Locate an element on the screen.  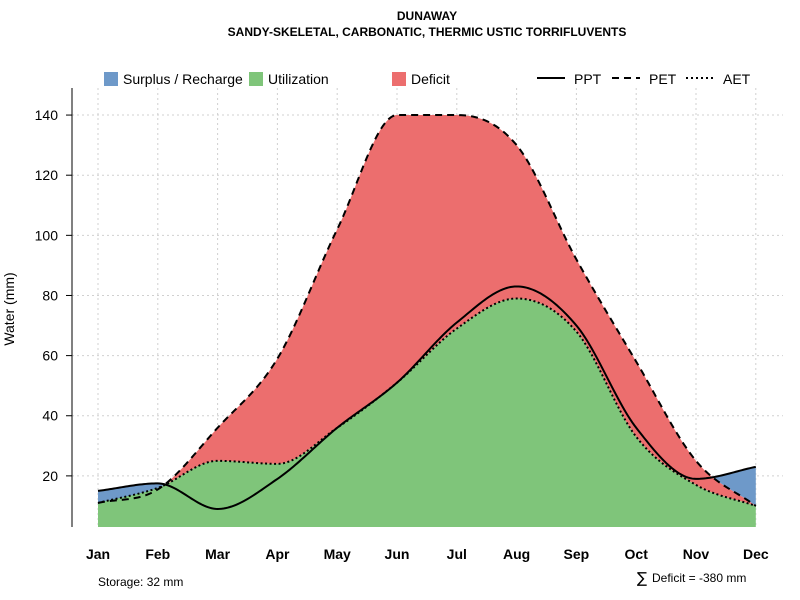
y-tick-label: 60 is located at coordinates (50, 356).